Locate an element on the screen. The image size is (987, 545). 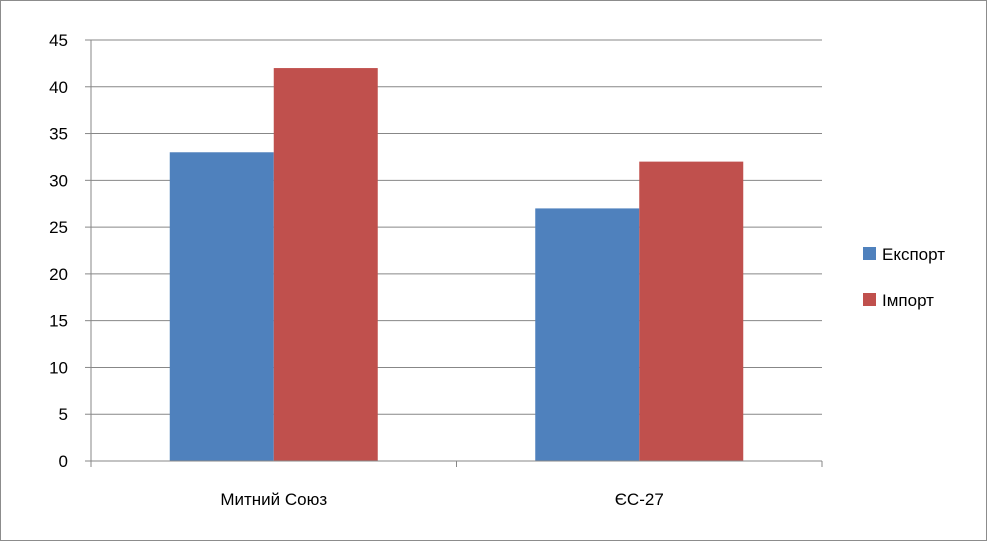
y-tick-label: 5 is located at coordinates (63, 414).